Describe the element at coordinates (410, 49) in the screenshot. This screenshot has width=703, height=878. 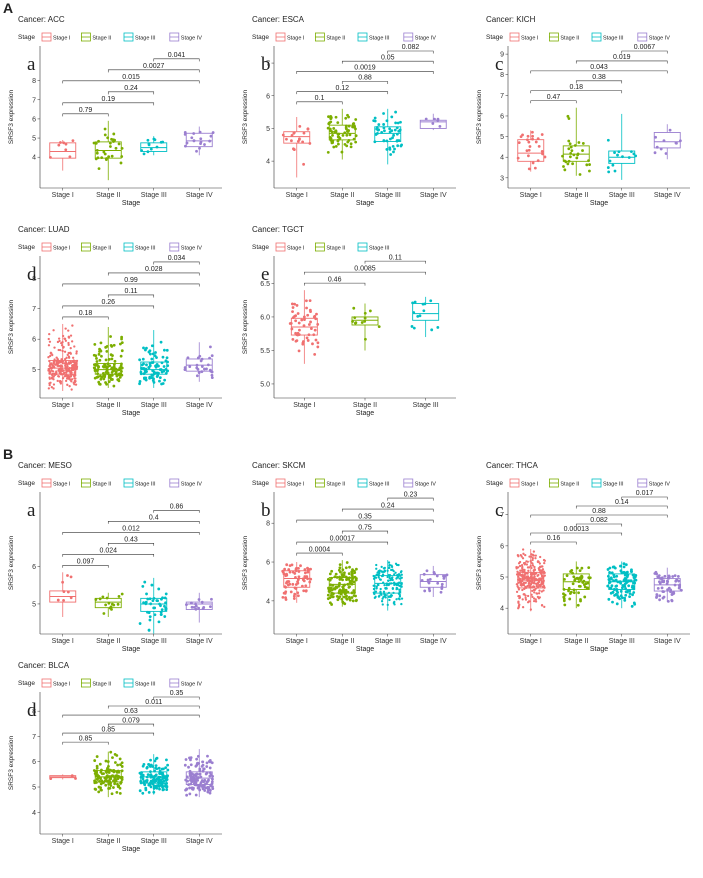
I see `comparison-bracket: 0.082` at that location.